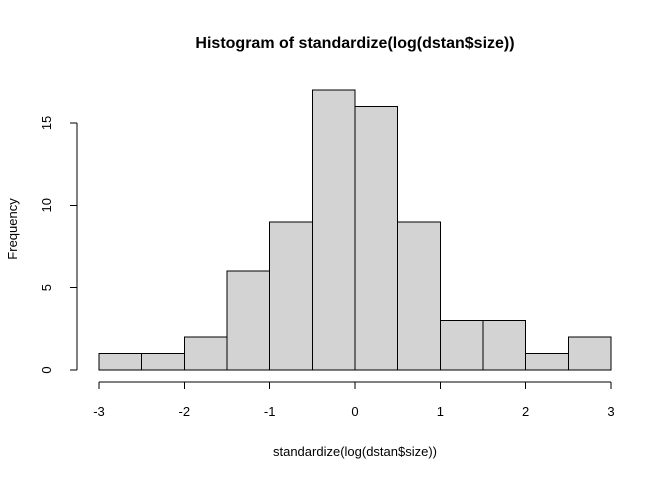  I want to click on x-axis-label: standardize(log(dstan$size)), so click(355, 451).